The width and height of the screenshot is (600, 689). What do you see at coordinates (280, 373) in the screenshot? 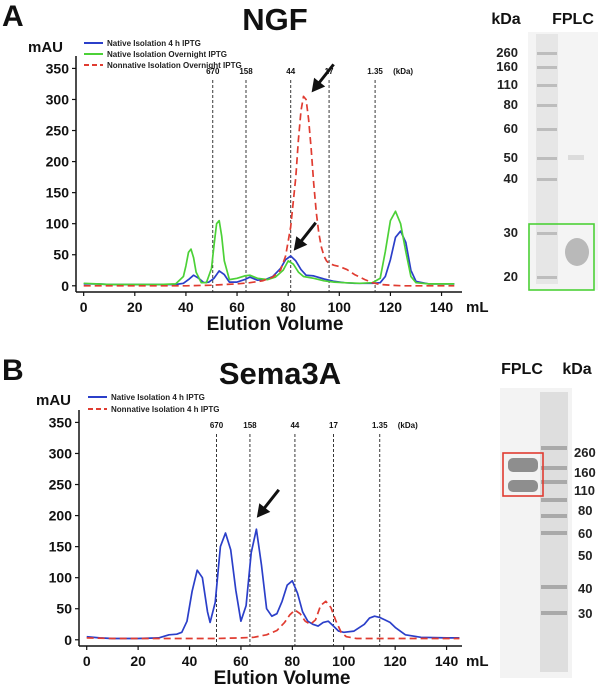
I see `panel-b-title: Sema3A` at bounding box center [280, 373].